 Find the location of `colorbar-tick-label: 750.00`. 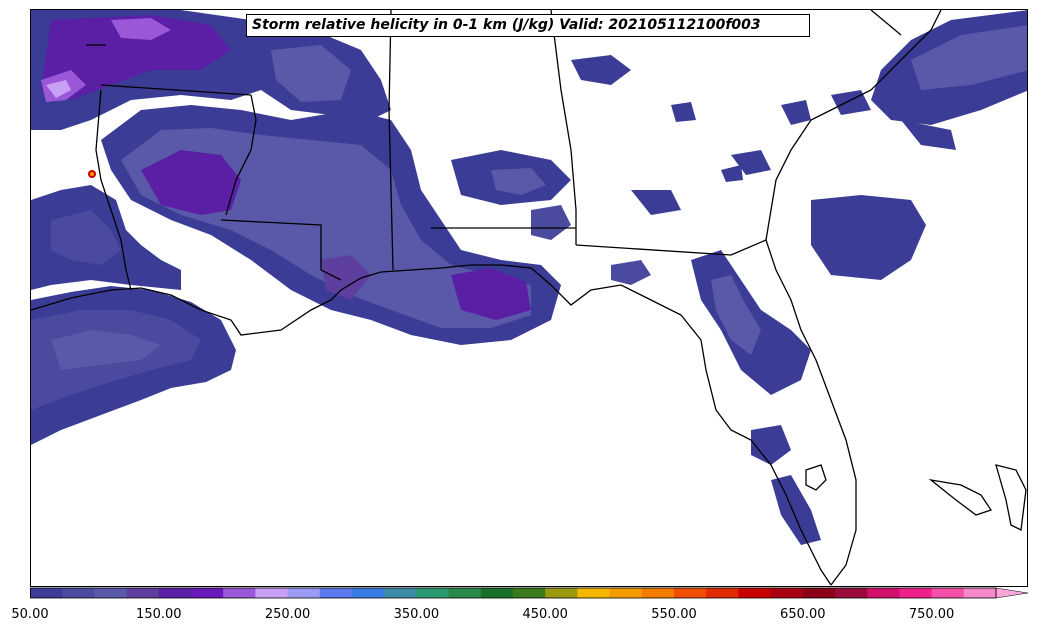

colorbar-tick-label: 750.00 is located at coordinates (931, 614).